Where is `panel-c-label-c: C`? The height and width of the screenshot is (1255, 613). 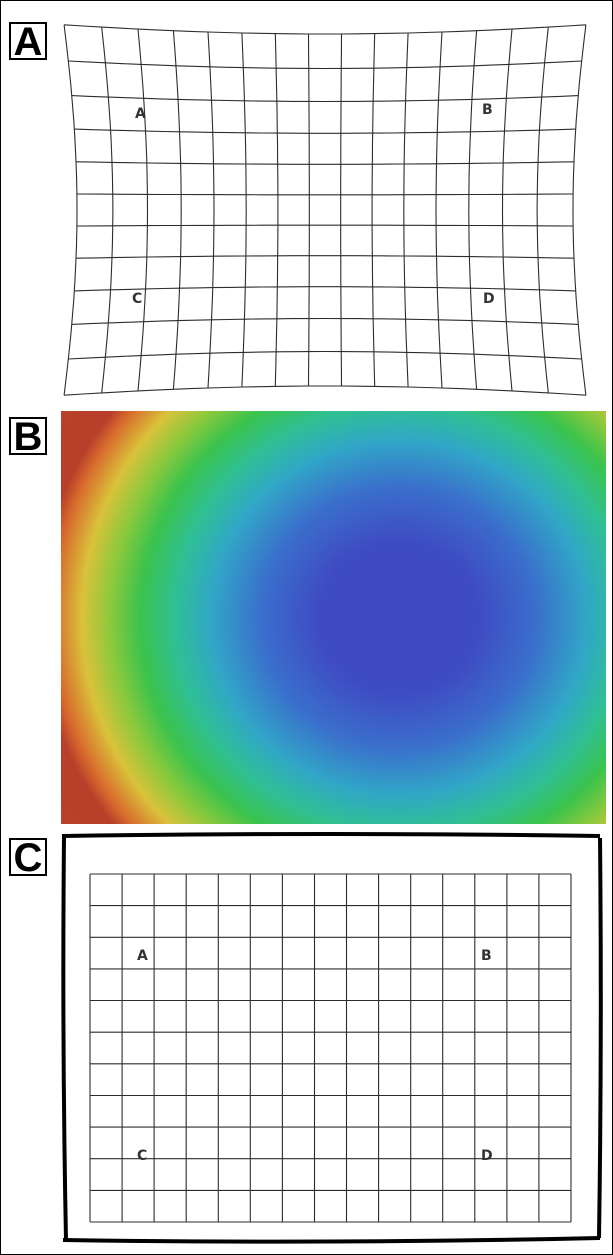 panel-c-label-c: C is located at coordinates (142, 1156).